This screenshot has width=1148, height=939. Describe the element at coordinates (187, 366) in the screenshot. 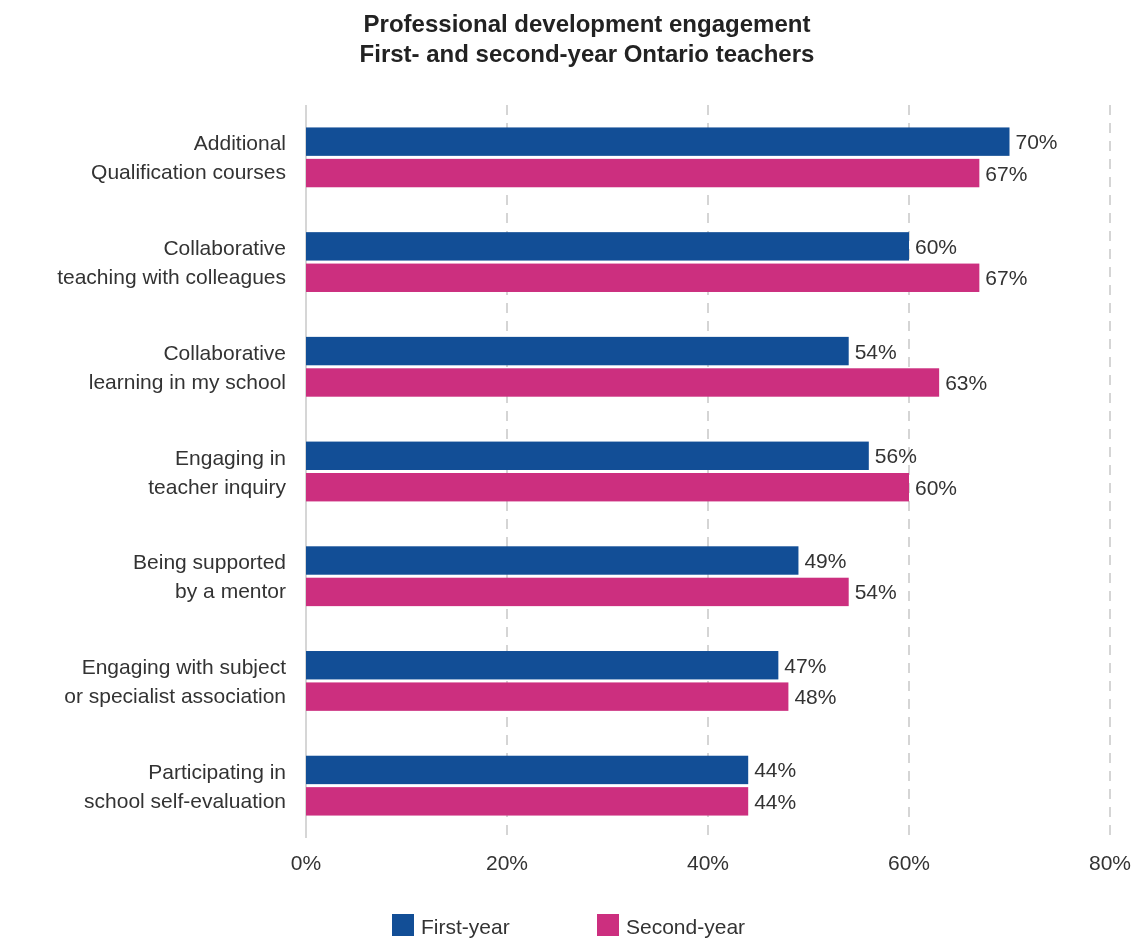

I see `y-tick-label: Collaborative learning in my school` at that location.